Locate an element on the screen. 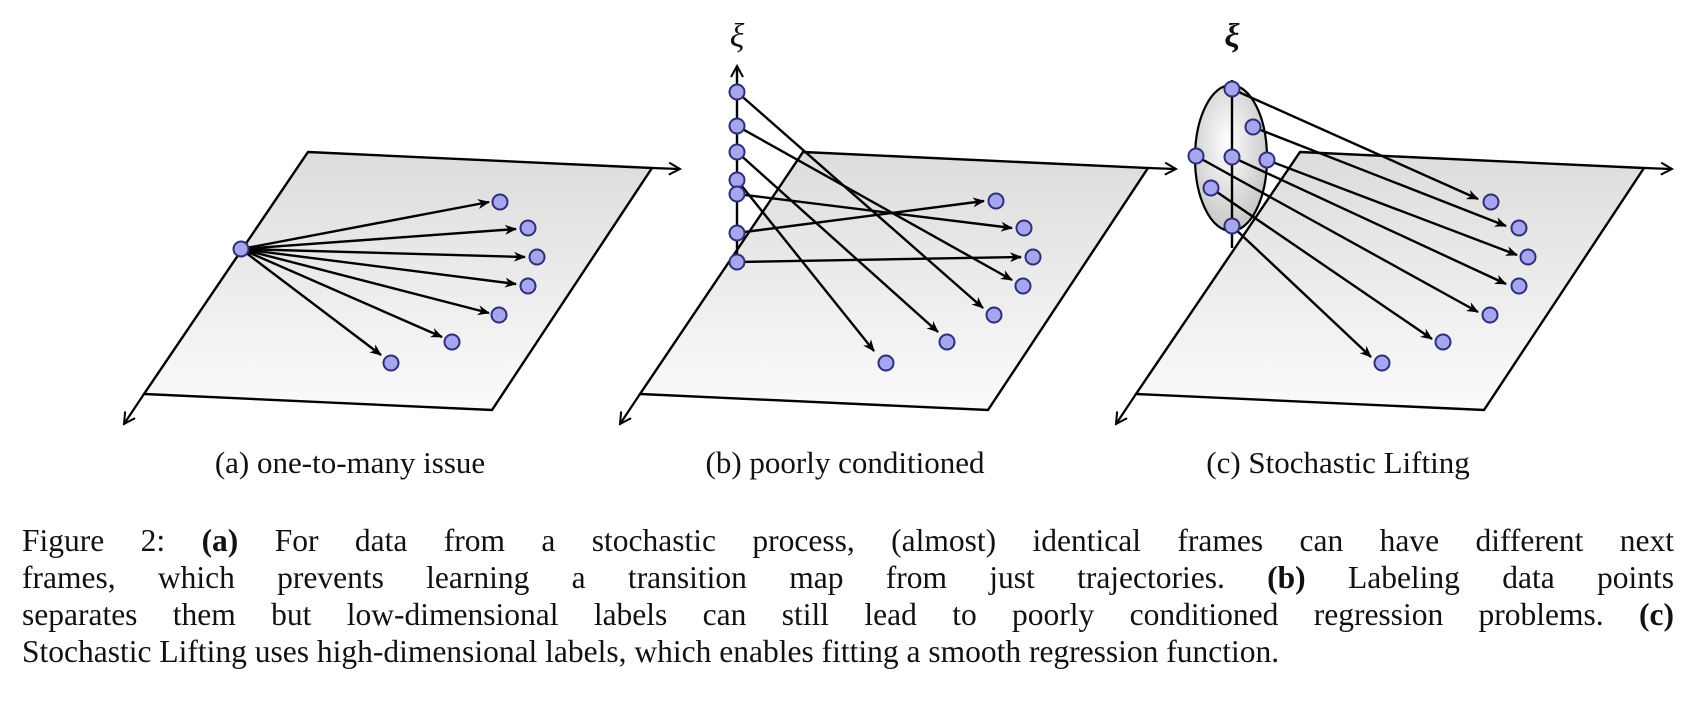 The image size is (1686, 720). arrows-c is located at coordinates (1356, 222).